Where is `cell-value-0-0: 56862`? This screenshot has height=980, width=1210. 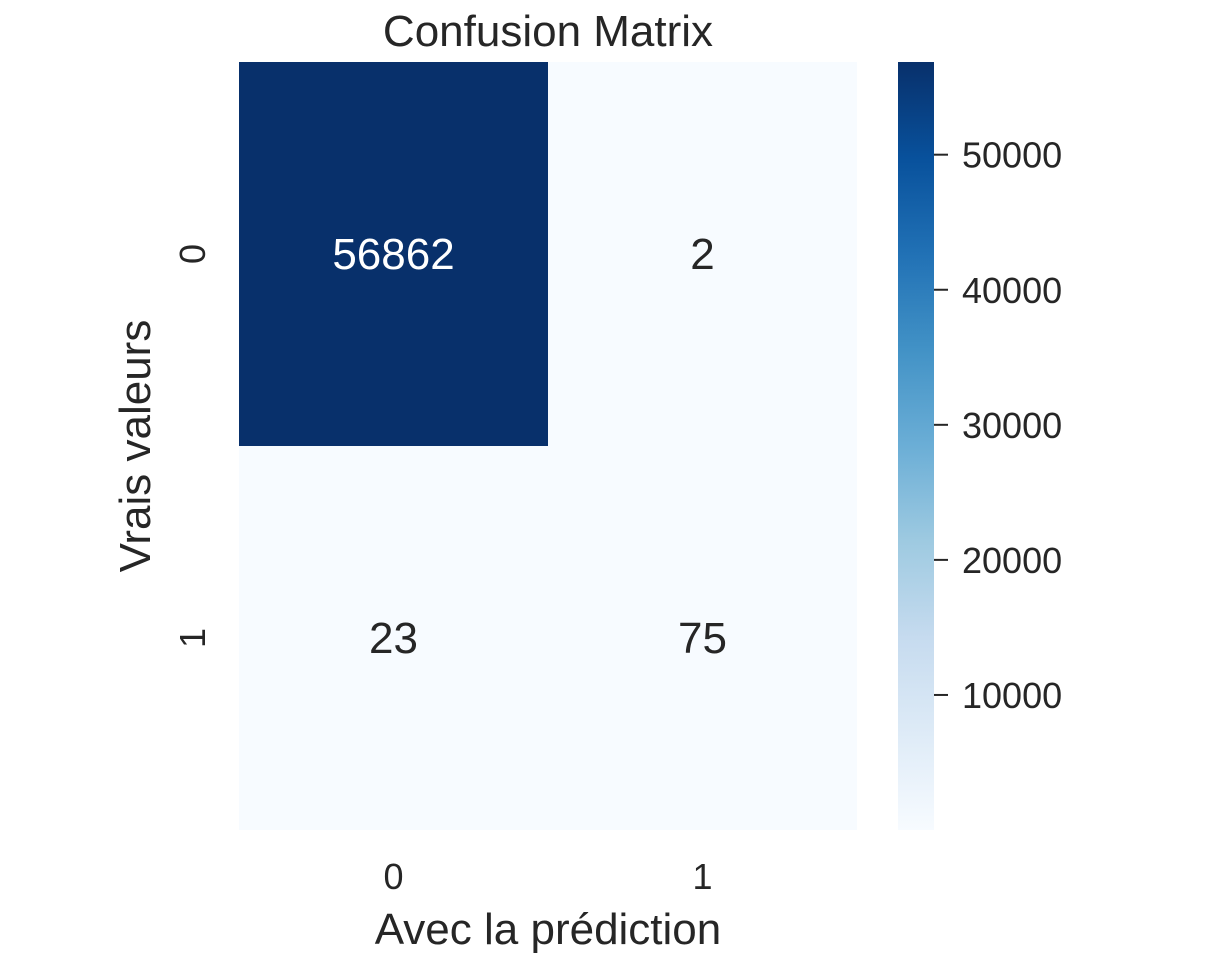
cell-value-0-0: 56862 is located at coordinates (393, 254).